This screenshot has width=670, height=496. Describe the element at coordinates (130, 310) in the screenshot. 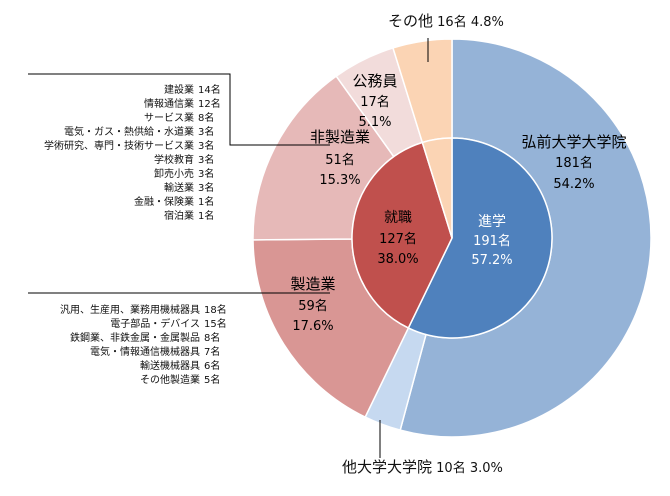

I see `mfg-item-label: 汎用、生産用、業務用機械器具` at that location.